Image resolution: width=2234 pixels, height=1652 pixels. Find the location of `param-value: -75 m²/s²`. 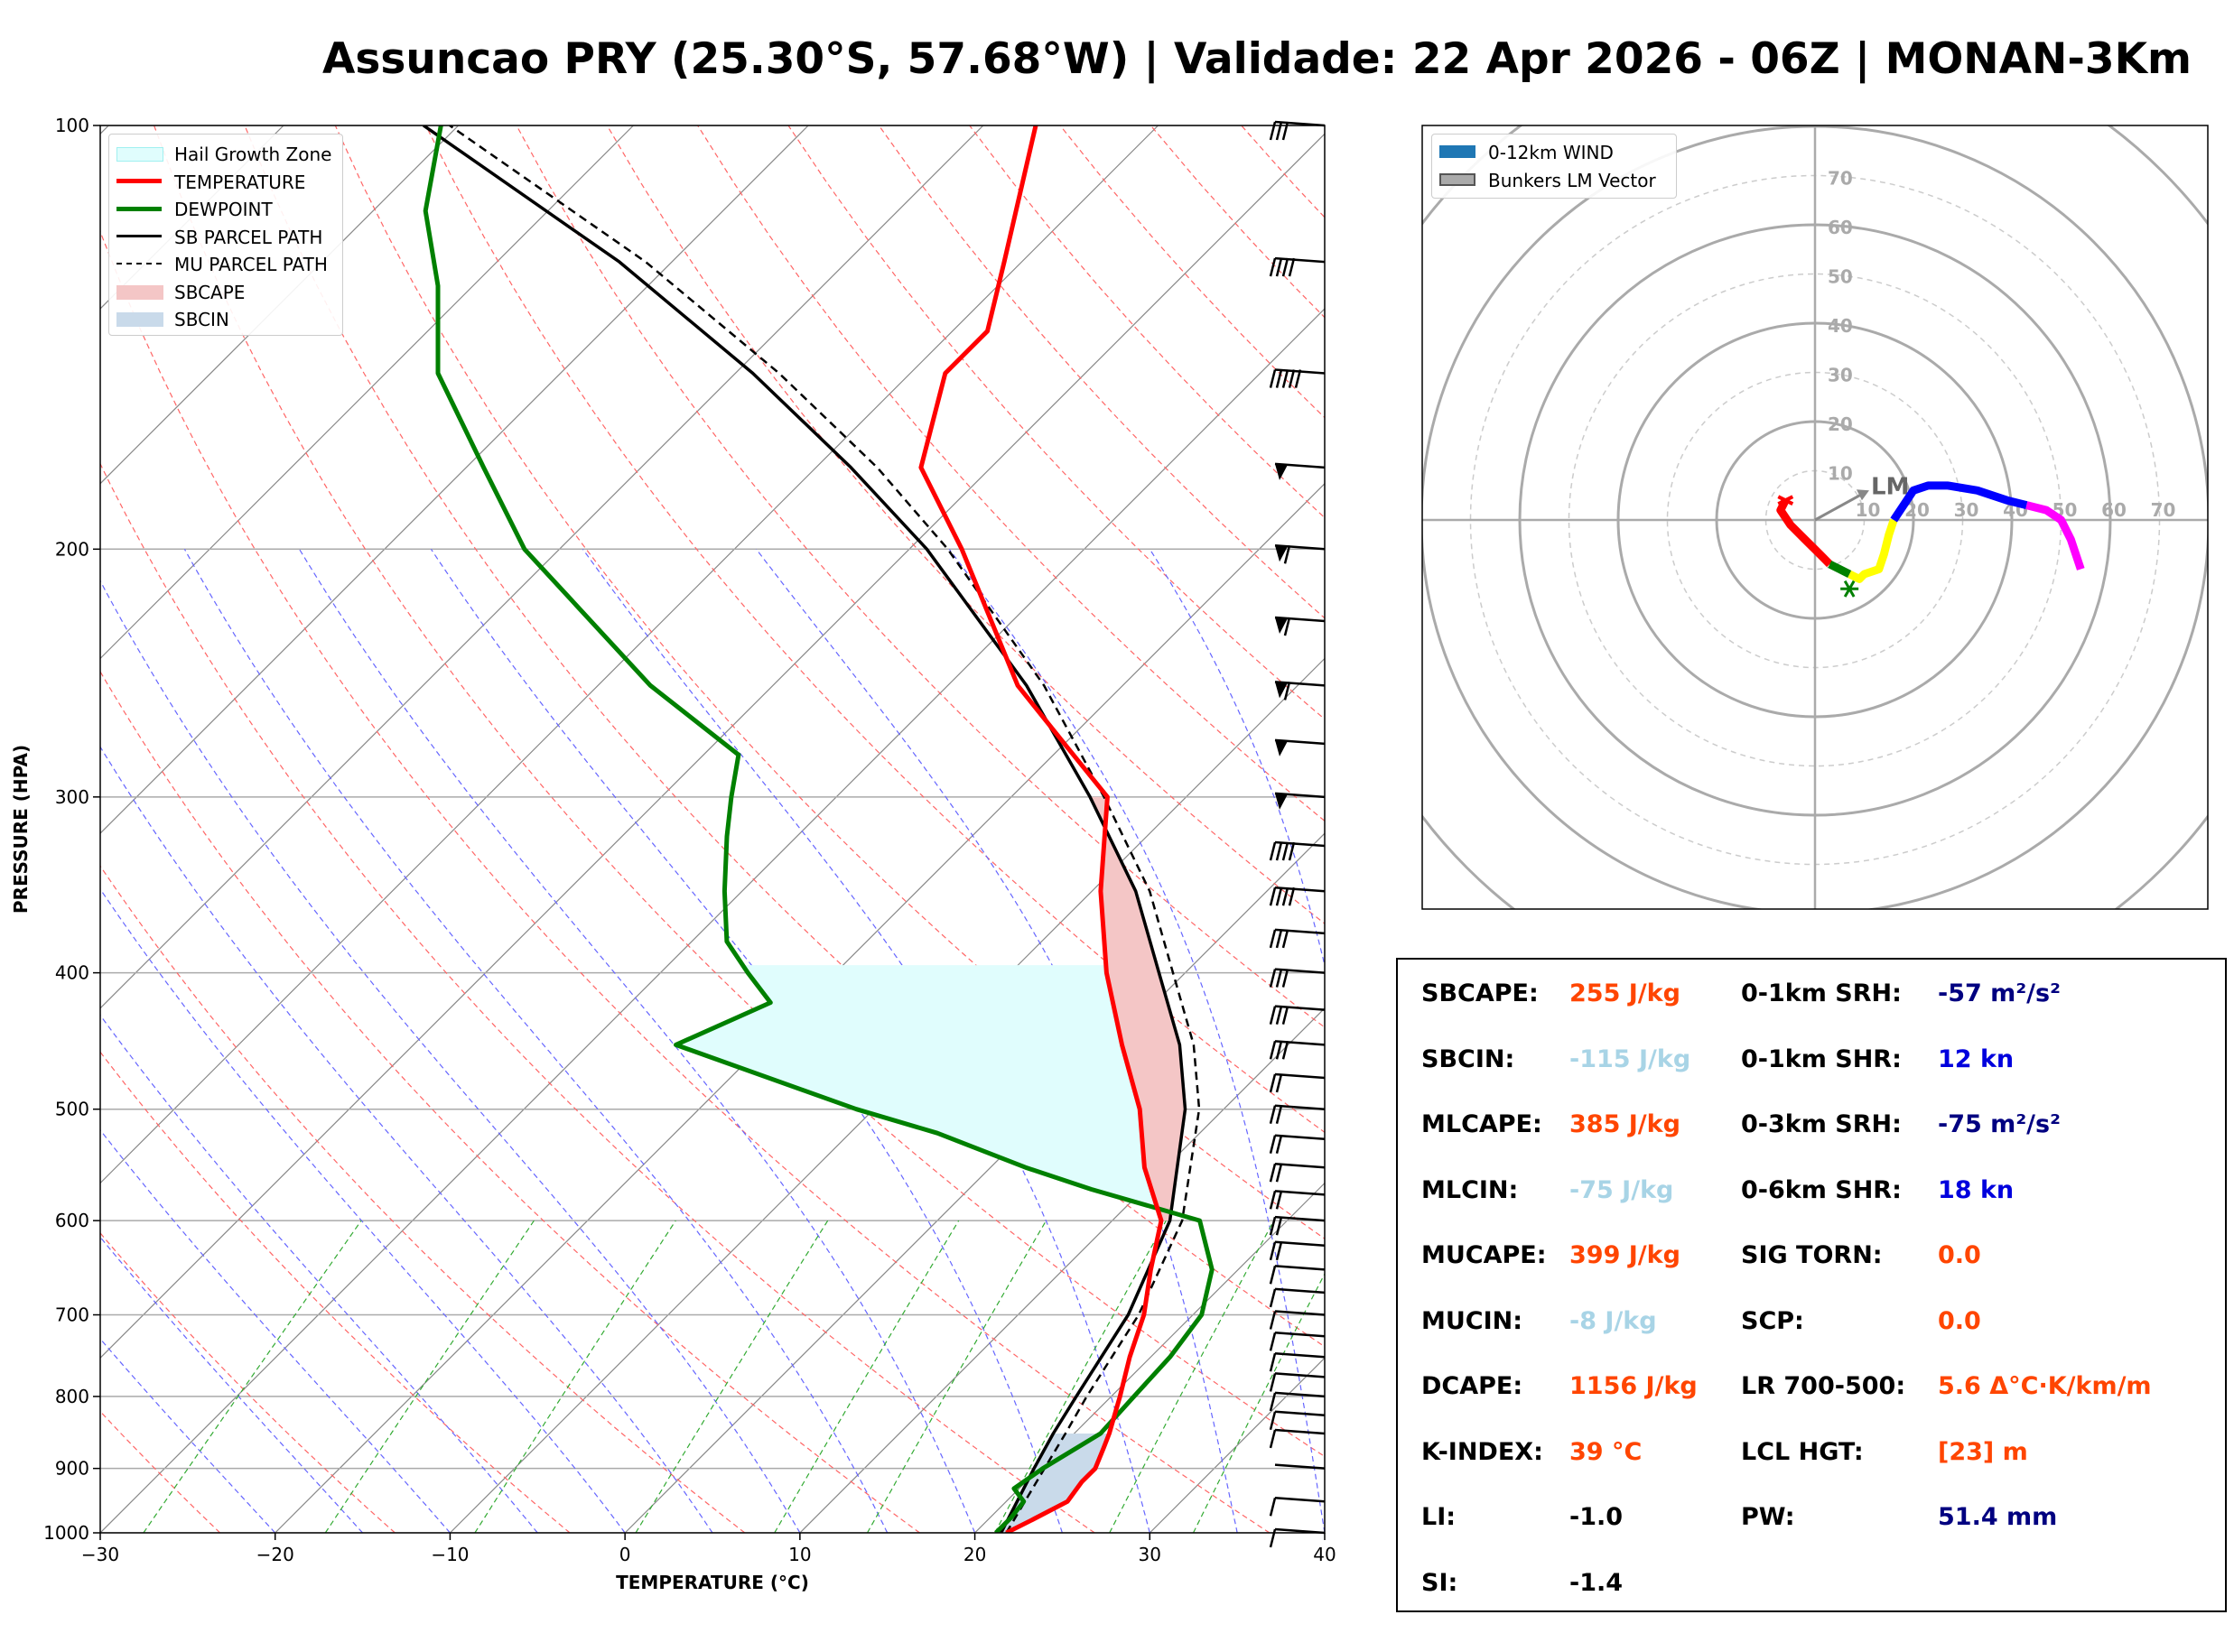

param-value: -75 m²/s² is located at coordinates (2000, 1124).